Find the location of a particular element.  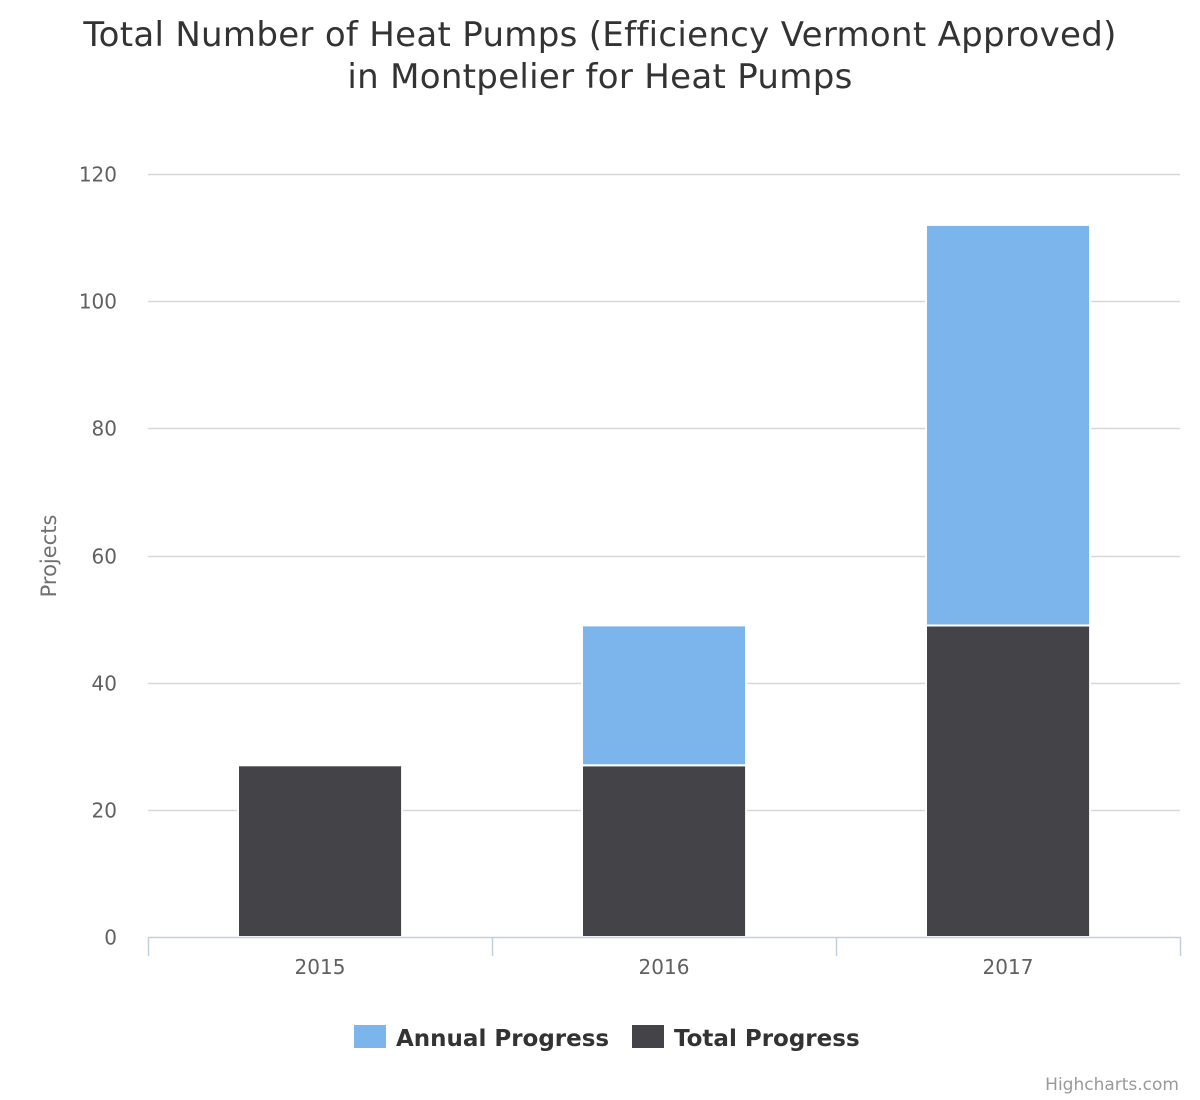

y-axis-title: Projects is located at coordinates (49, 556).